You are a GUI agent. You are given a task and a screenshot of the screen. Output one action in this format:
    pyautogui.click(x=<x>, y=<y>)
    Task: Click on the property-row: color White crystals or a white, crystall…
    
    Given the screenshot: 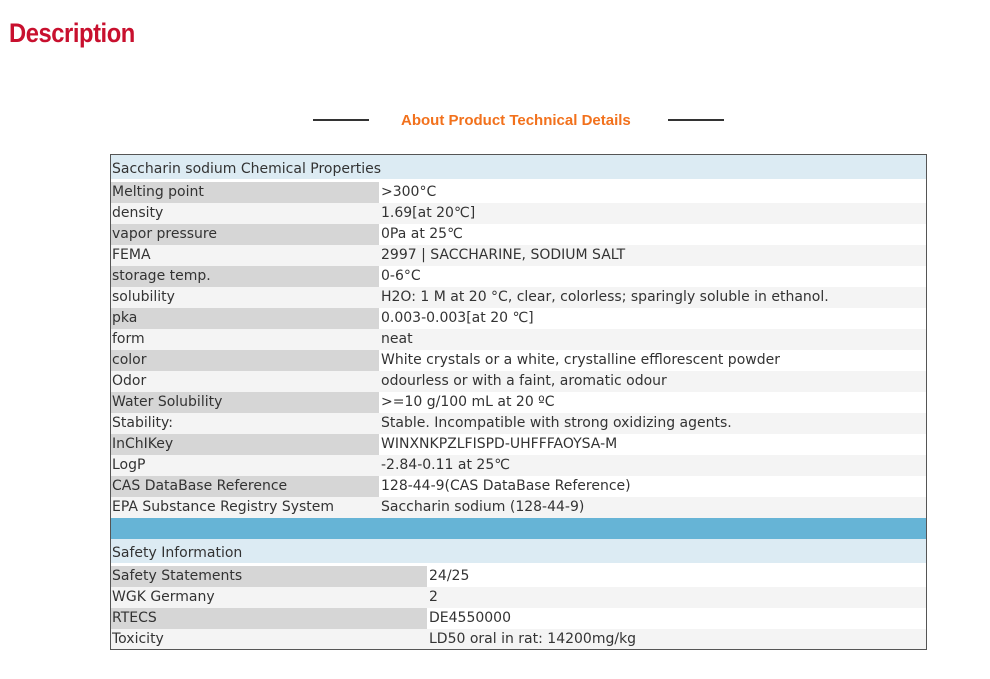 What is the action you would take?
    pyautogui.click(x=518, y=360)
    